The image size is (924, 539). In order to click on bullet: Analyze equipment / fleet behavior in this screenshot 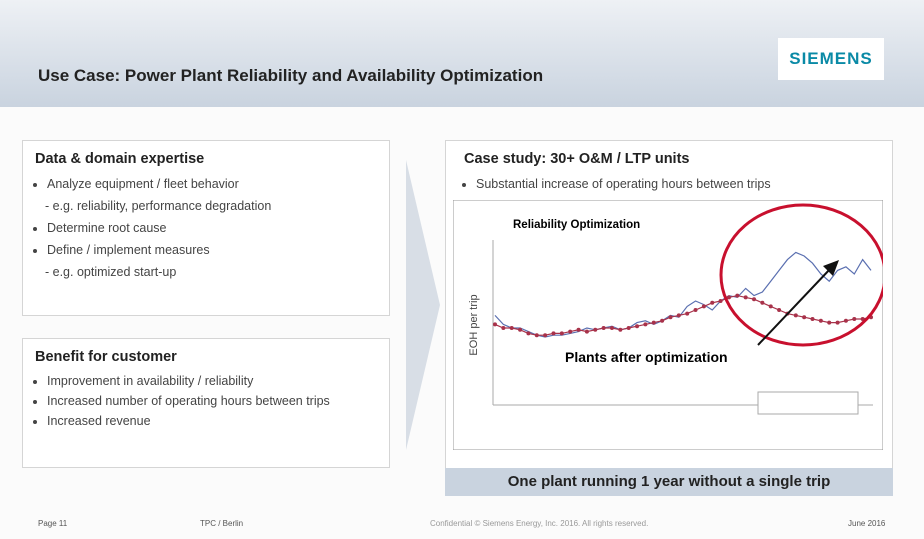, I will do `click(212, 184)`.